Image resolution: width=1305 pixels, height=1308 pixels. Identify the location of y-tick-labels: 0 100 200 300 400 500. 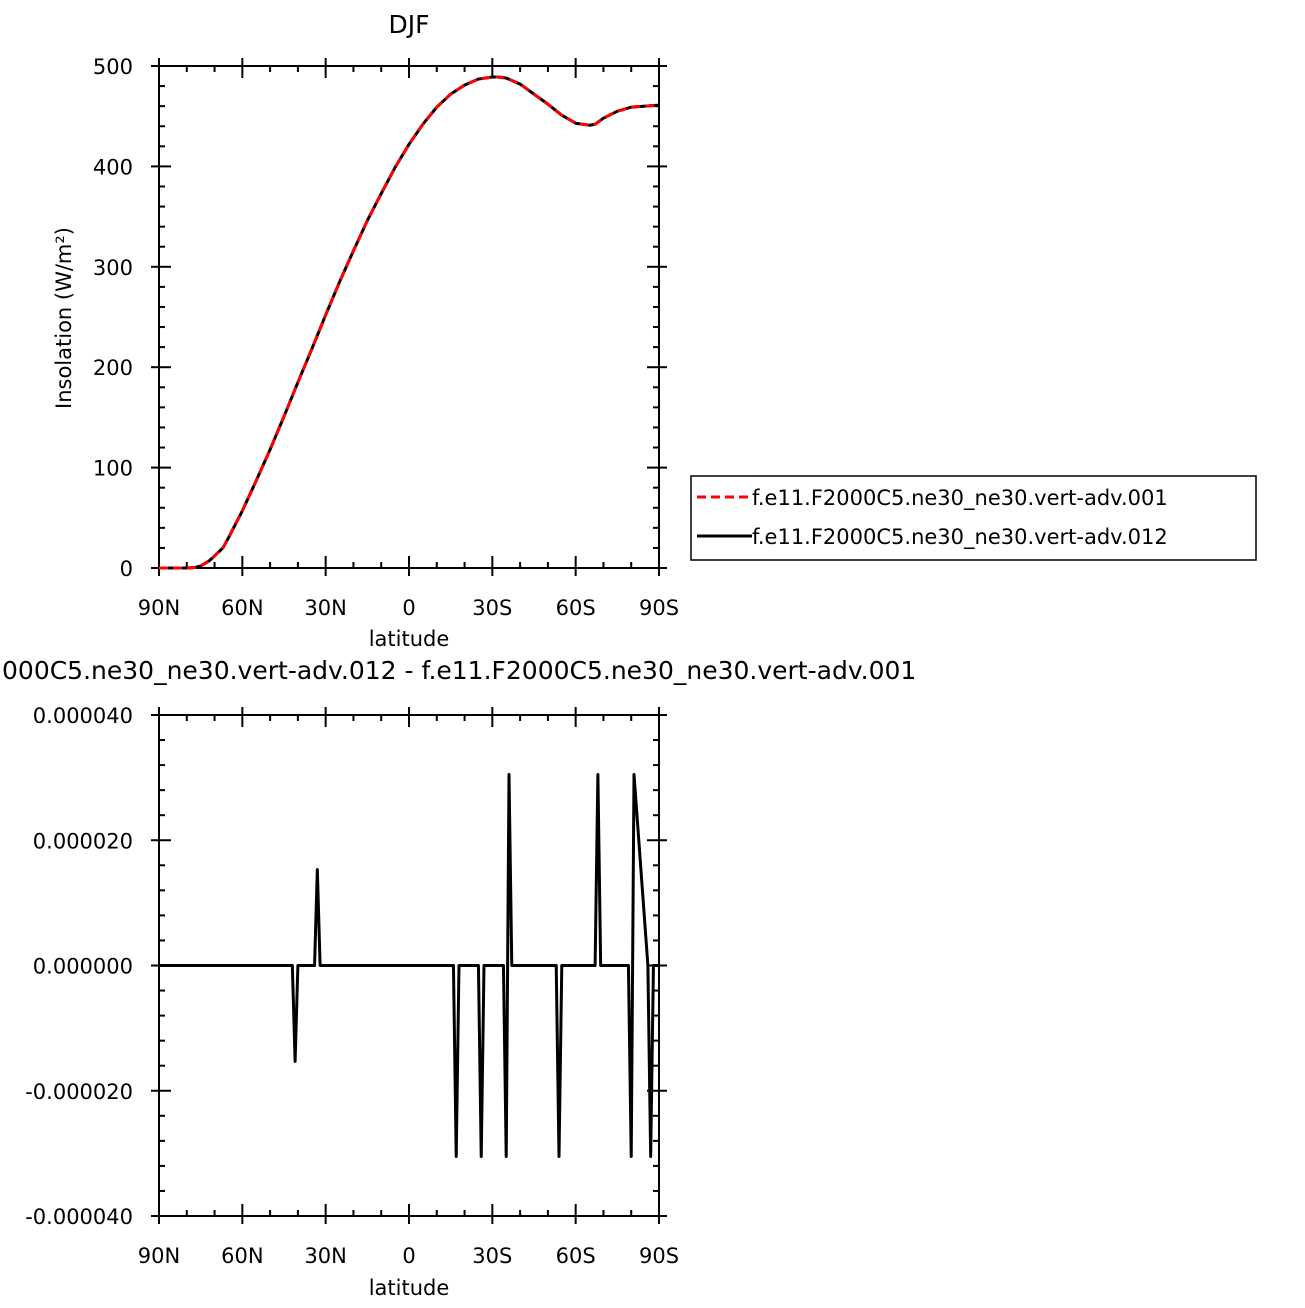
(113, 318).